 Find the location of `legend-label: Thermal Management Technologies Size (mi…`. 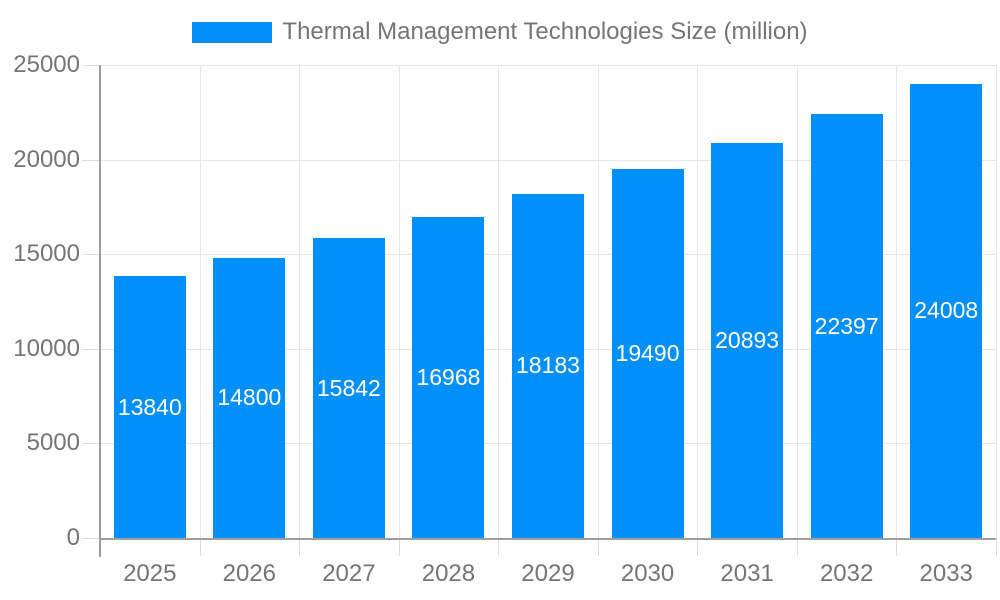

legend-label: Thermal Management Technologies Size (mi… is located at coordinates (545, 31).